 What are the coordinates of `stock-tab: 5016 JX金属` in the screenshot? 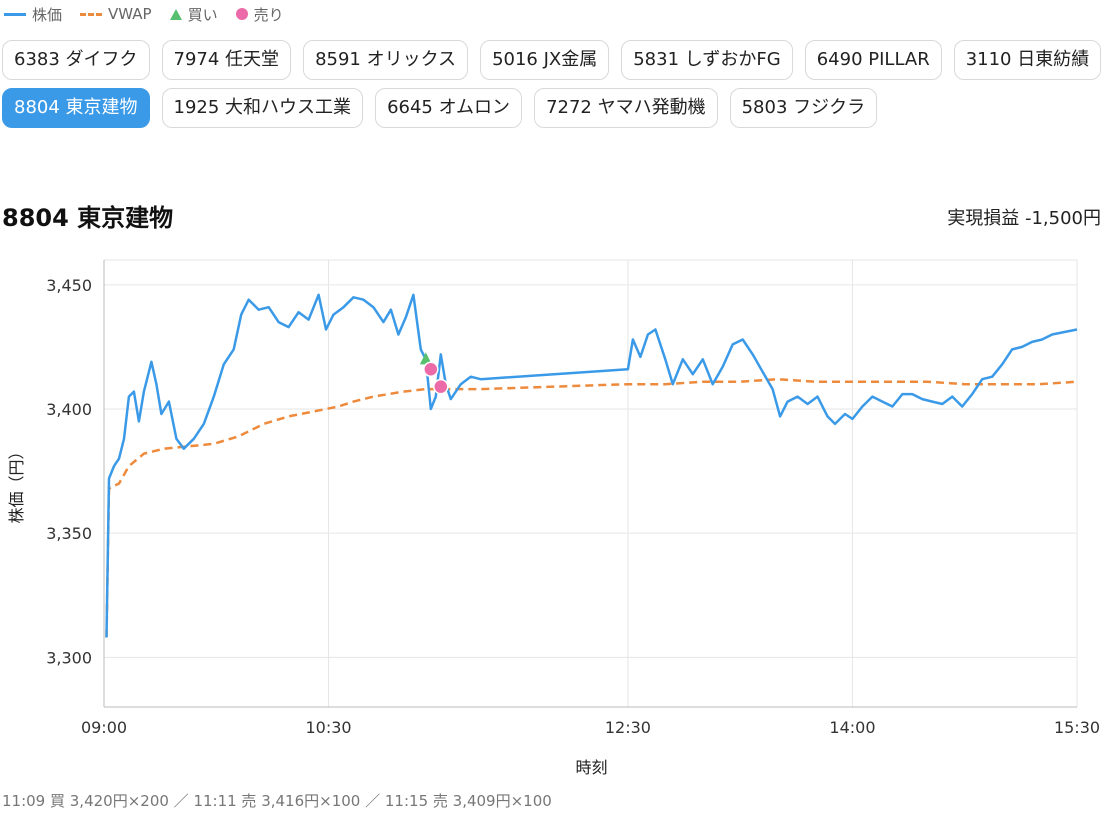 It's located at (545, 60).